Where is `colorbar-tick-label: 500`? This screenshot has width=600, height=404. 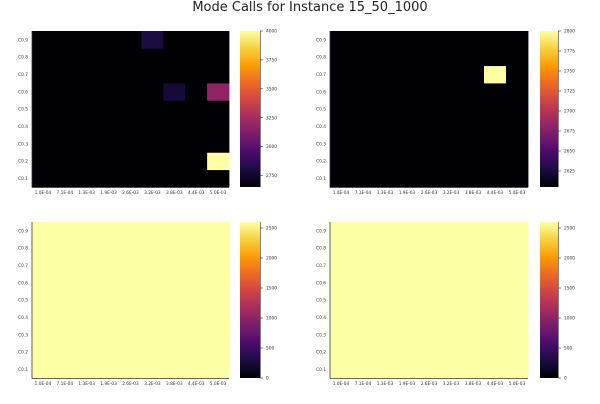
colorbar-tick-label: 500 is located at coordinates (568, 349).